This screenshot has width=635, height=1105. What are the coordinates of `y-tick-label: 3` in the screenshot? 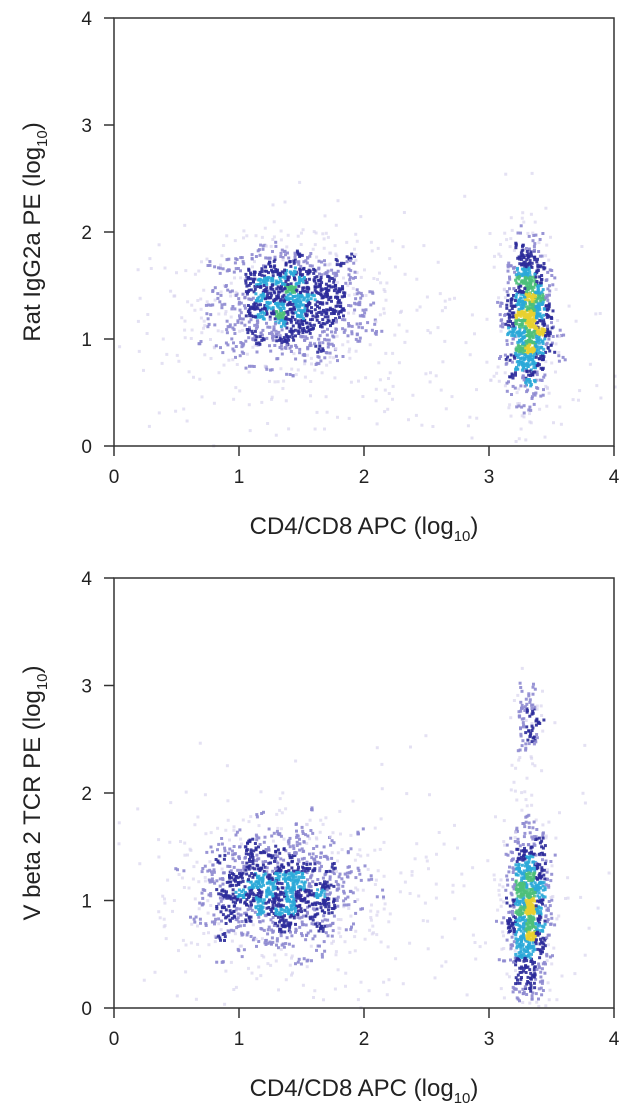 It's located at (86, 126).